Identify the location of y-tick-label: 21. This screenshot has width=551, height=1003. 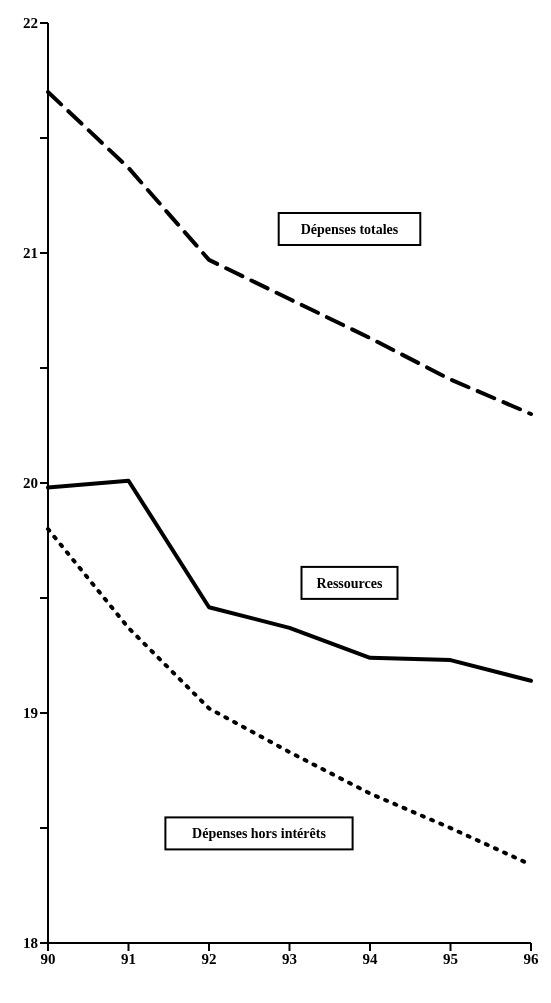
(30, 253).